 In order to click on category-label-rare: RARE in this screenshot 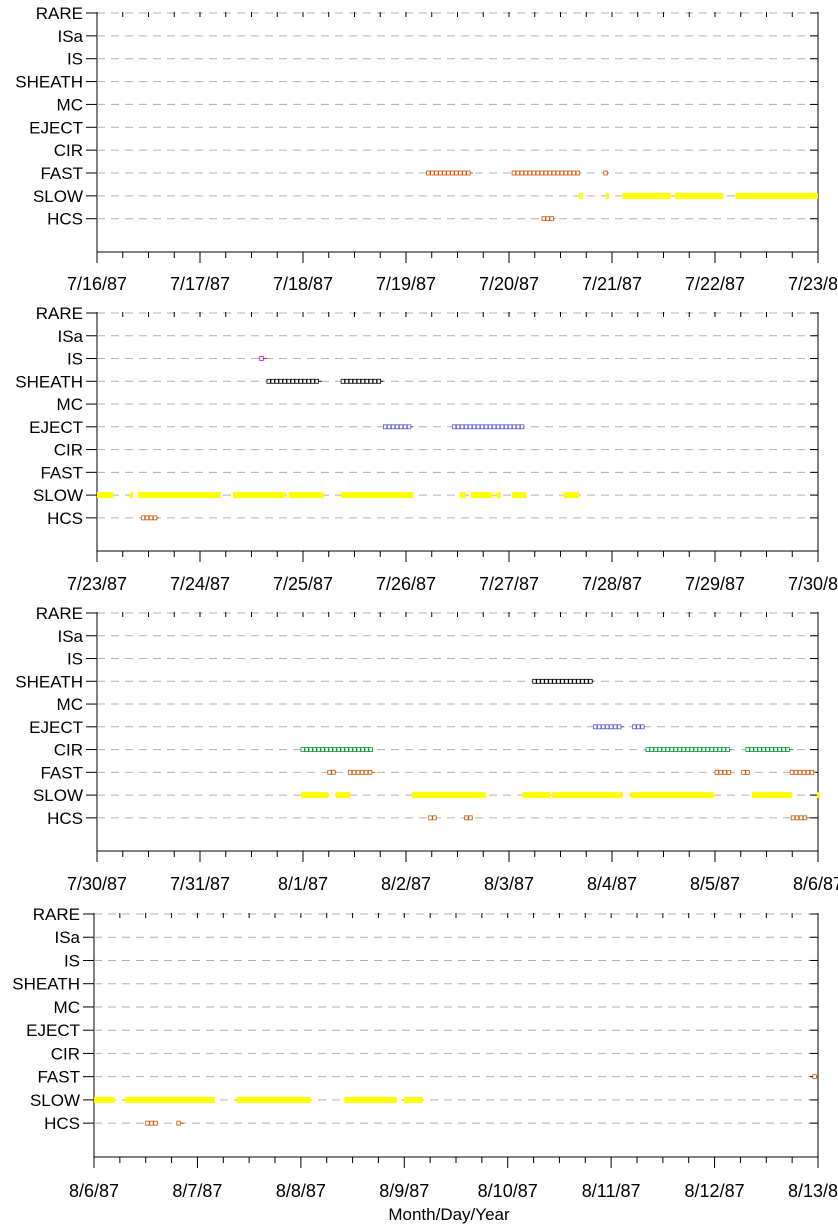, I will do `click(59, 613)`.